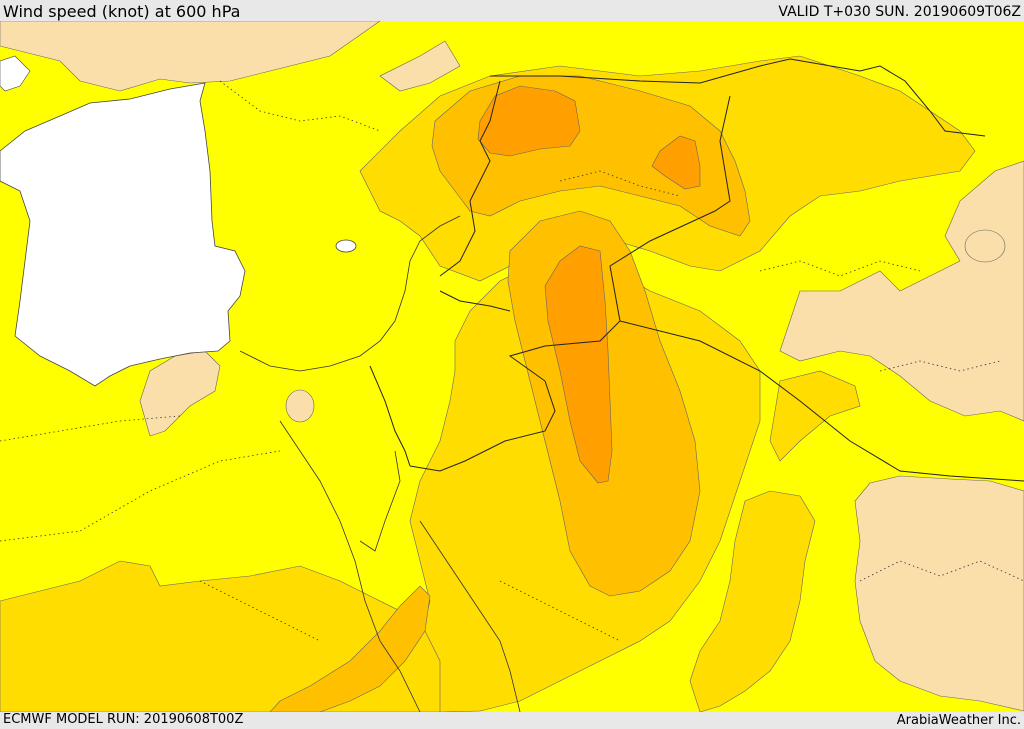  I want to click on calm-spot-caspian, so click(985, 246).